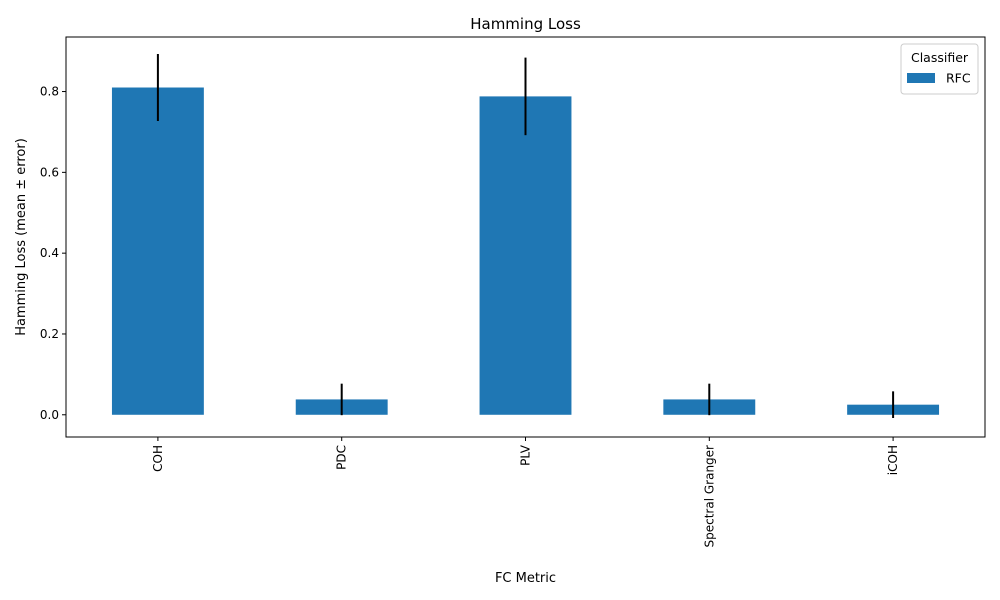  What do you see at coordinates (158, 458) in the screenshot?
I see `x-tick-label-coh: COH` at bounding box center [158, 458].